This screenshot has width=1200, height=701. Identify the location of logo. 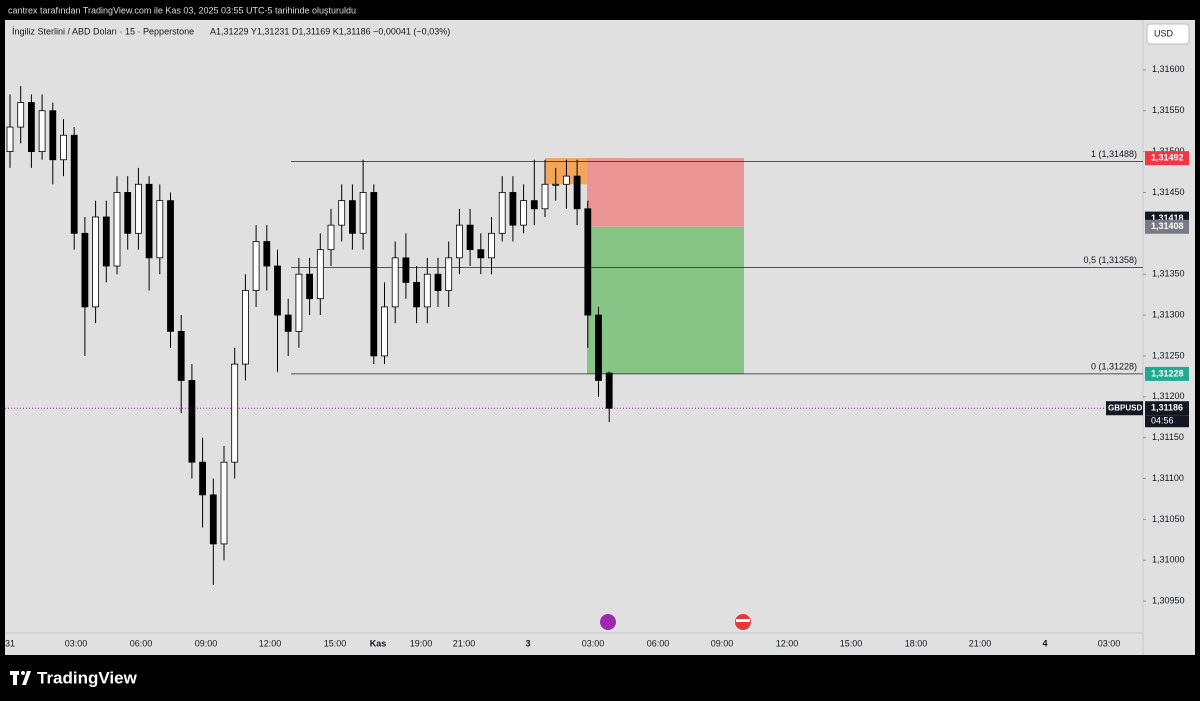
(20, 678).